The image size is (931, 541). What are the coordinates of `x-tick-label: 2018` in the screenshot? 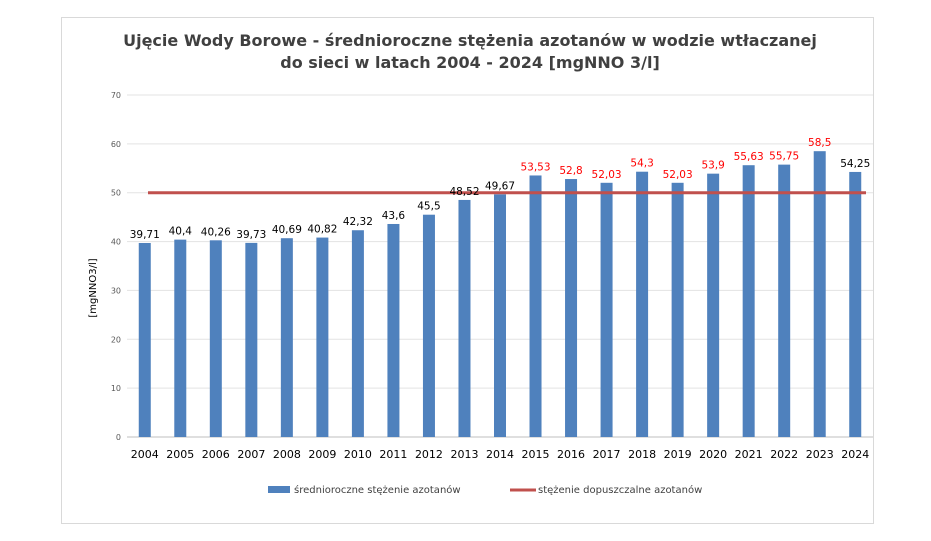 It's located at (642, 454).